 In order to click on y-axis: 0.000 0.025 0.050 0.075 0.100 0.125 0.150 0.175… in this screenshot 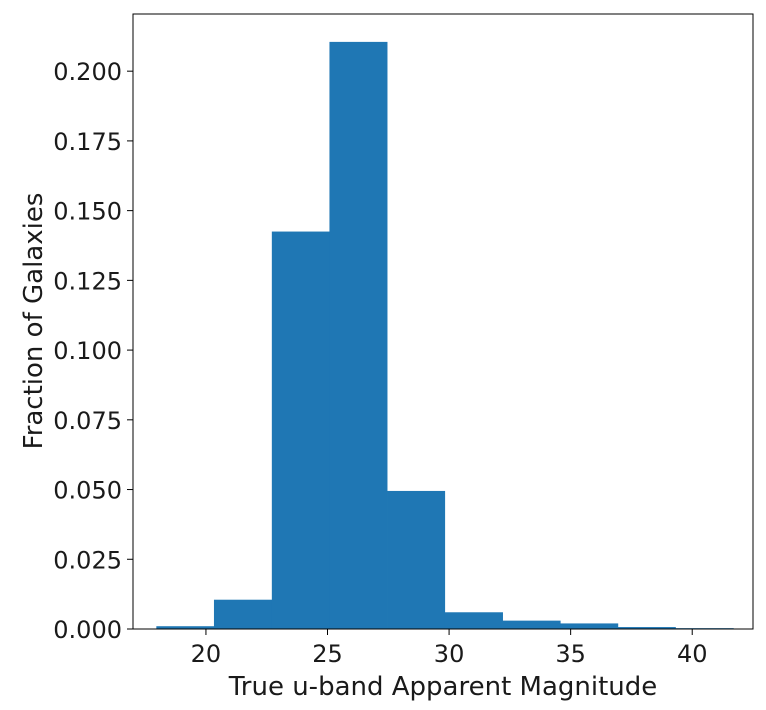, I will do `click(93, 351)`.